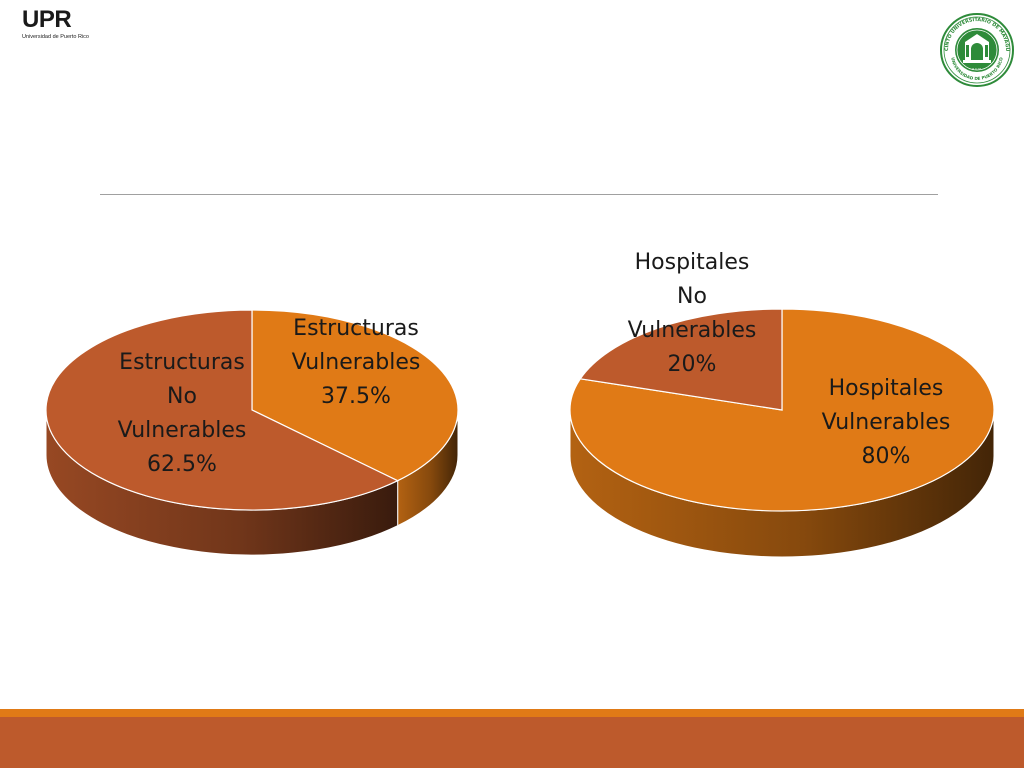  I want to click on pie-2-slice-hospitales-no-vulnerables, so click(681, 359).